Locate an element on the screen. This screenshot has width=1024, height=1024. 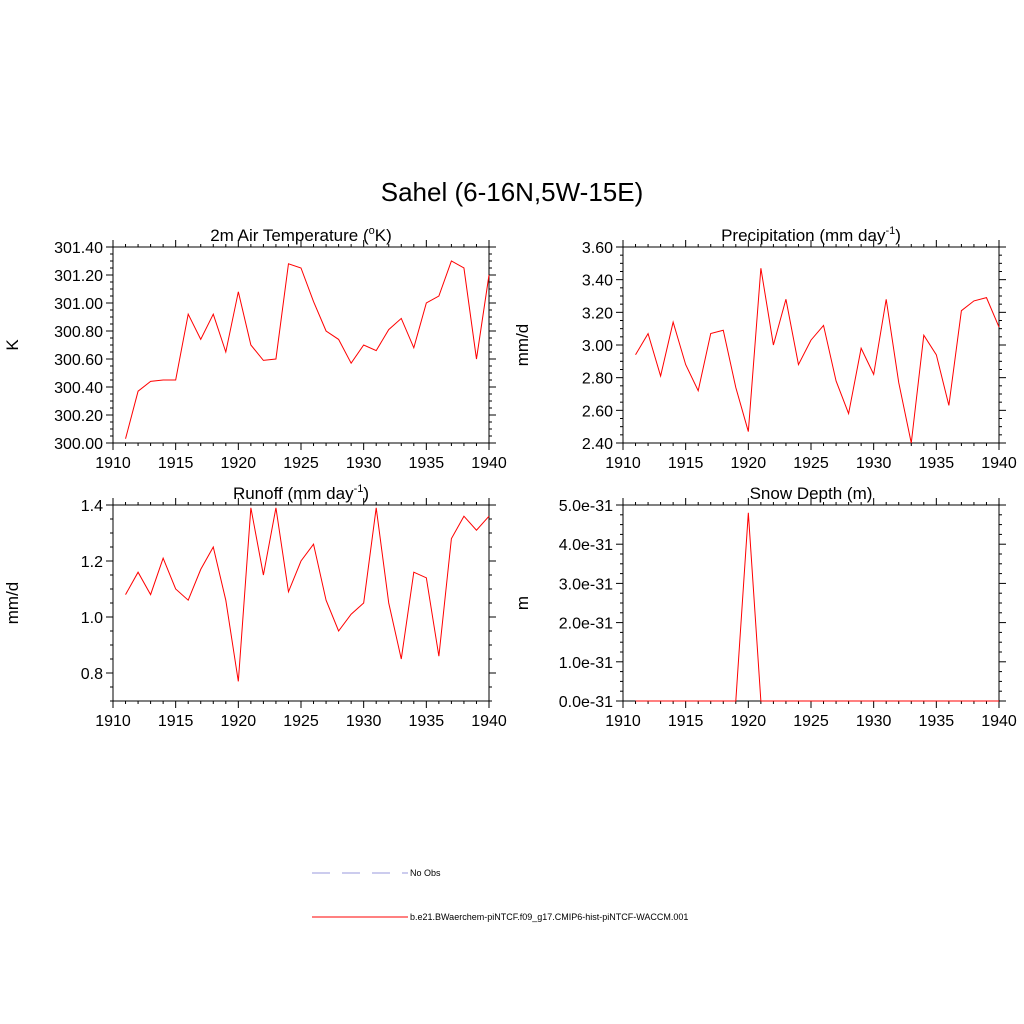
runoff-ytick-label: 1.4 is located at coordinates (92, 506).